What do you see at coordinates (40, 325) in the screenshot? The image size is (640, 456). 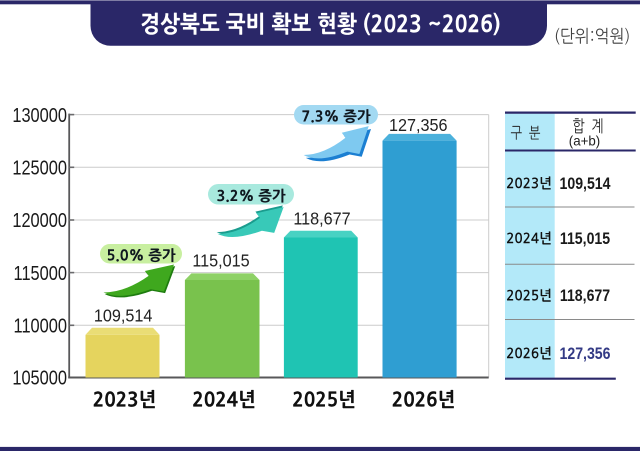 I see `svg-text: 110000` at bounding box center [40, 325].